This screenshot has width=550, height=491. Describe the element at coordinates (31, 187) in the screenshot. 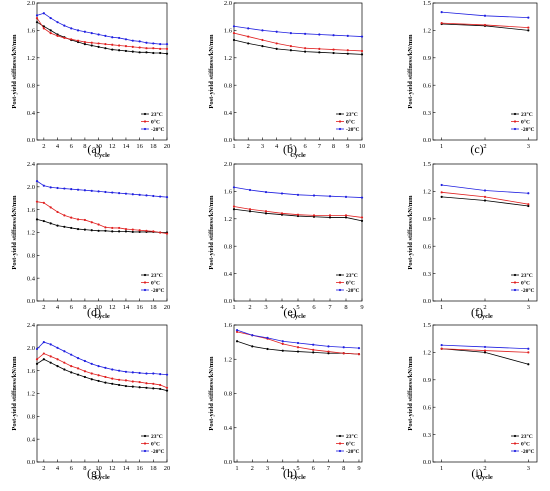

I see `y-tick-label: 2.0` at that location.